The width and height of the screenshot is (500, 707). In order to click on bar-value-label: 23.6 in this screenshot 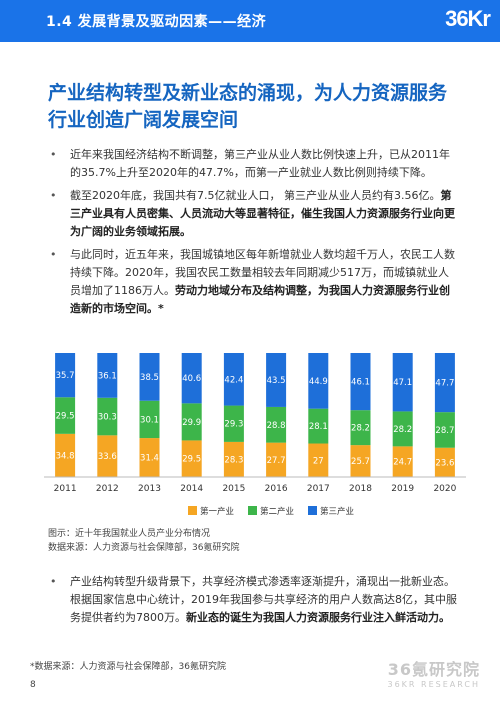, I will do `click(444, 463)`.